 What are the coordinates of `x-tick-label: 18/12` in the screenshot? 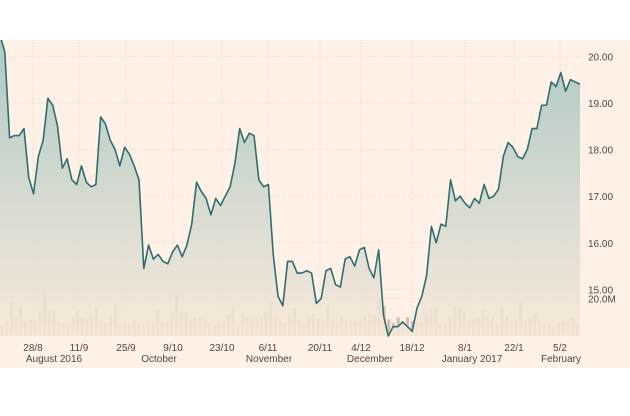 It's located at (411, 348).